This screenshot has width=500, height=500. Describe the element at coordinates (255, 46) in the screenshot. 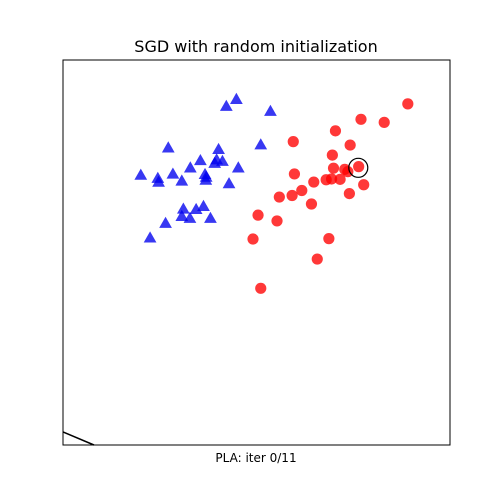

I see `chart-title: SGD with random initialization` at that location.